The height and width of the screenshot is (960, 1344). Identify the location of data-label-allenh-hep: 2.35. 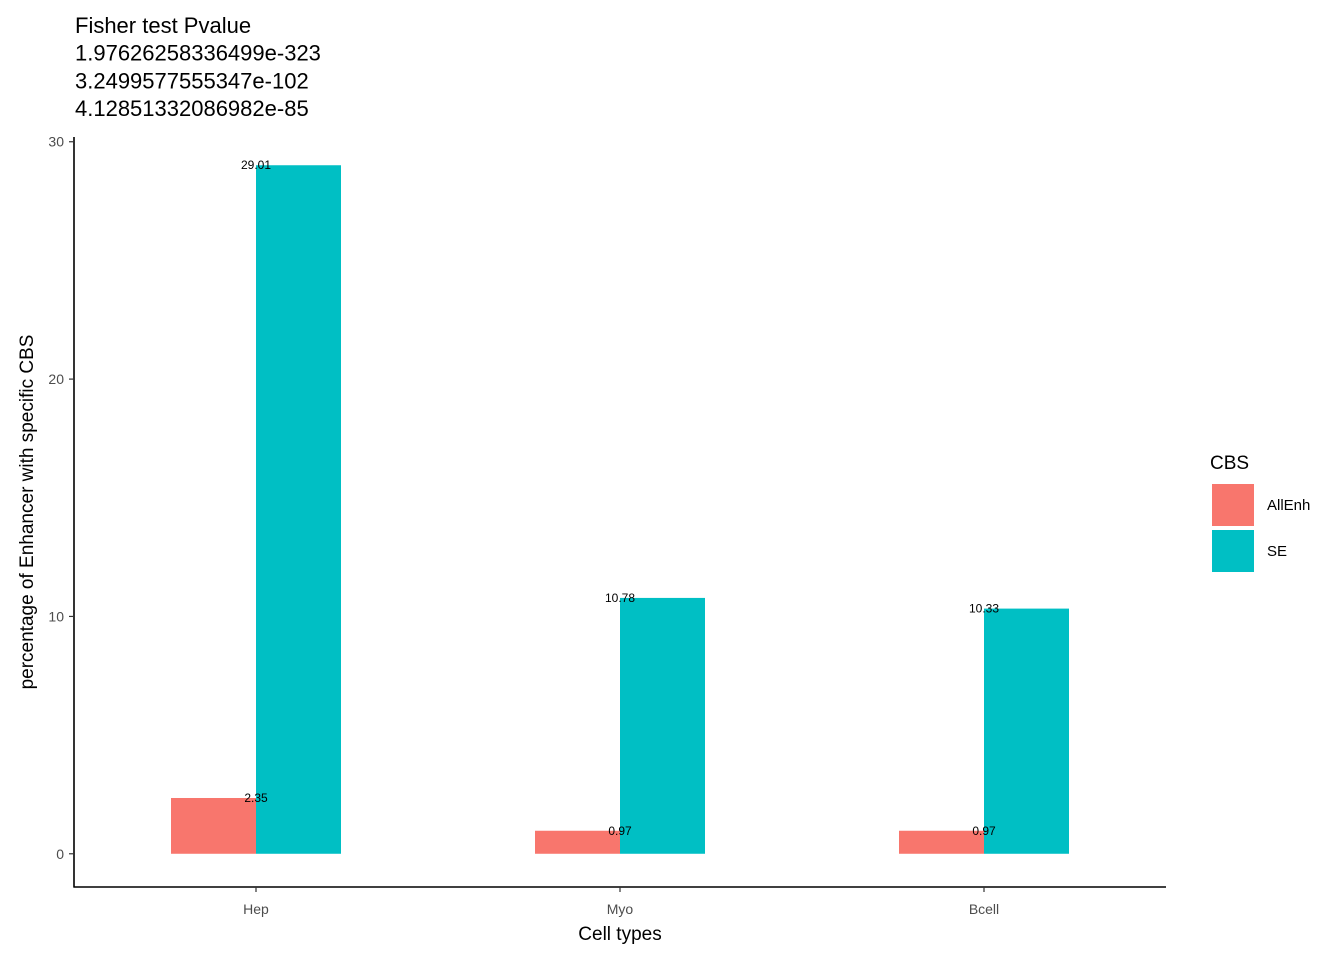
(256, 798).